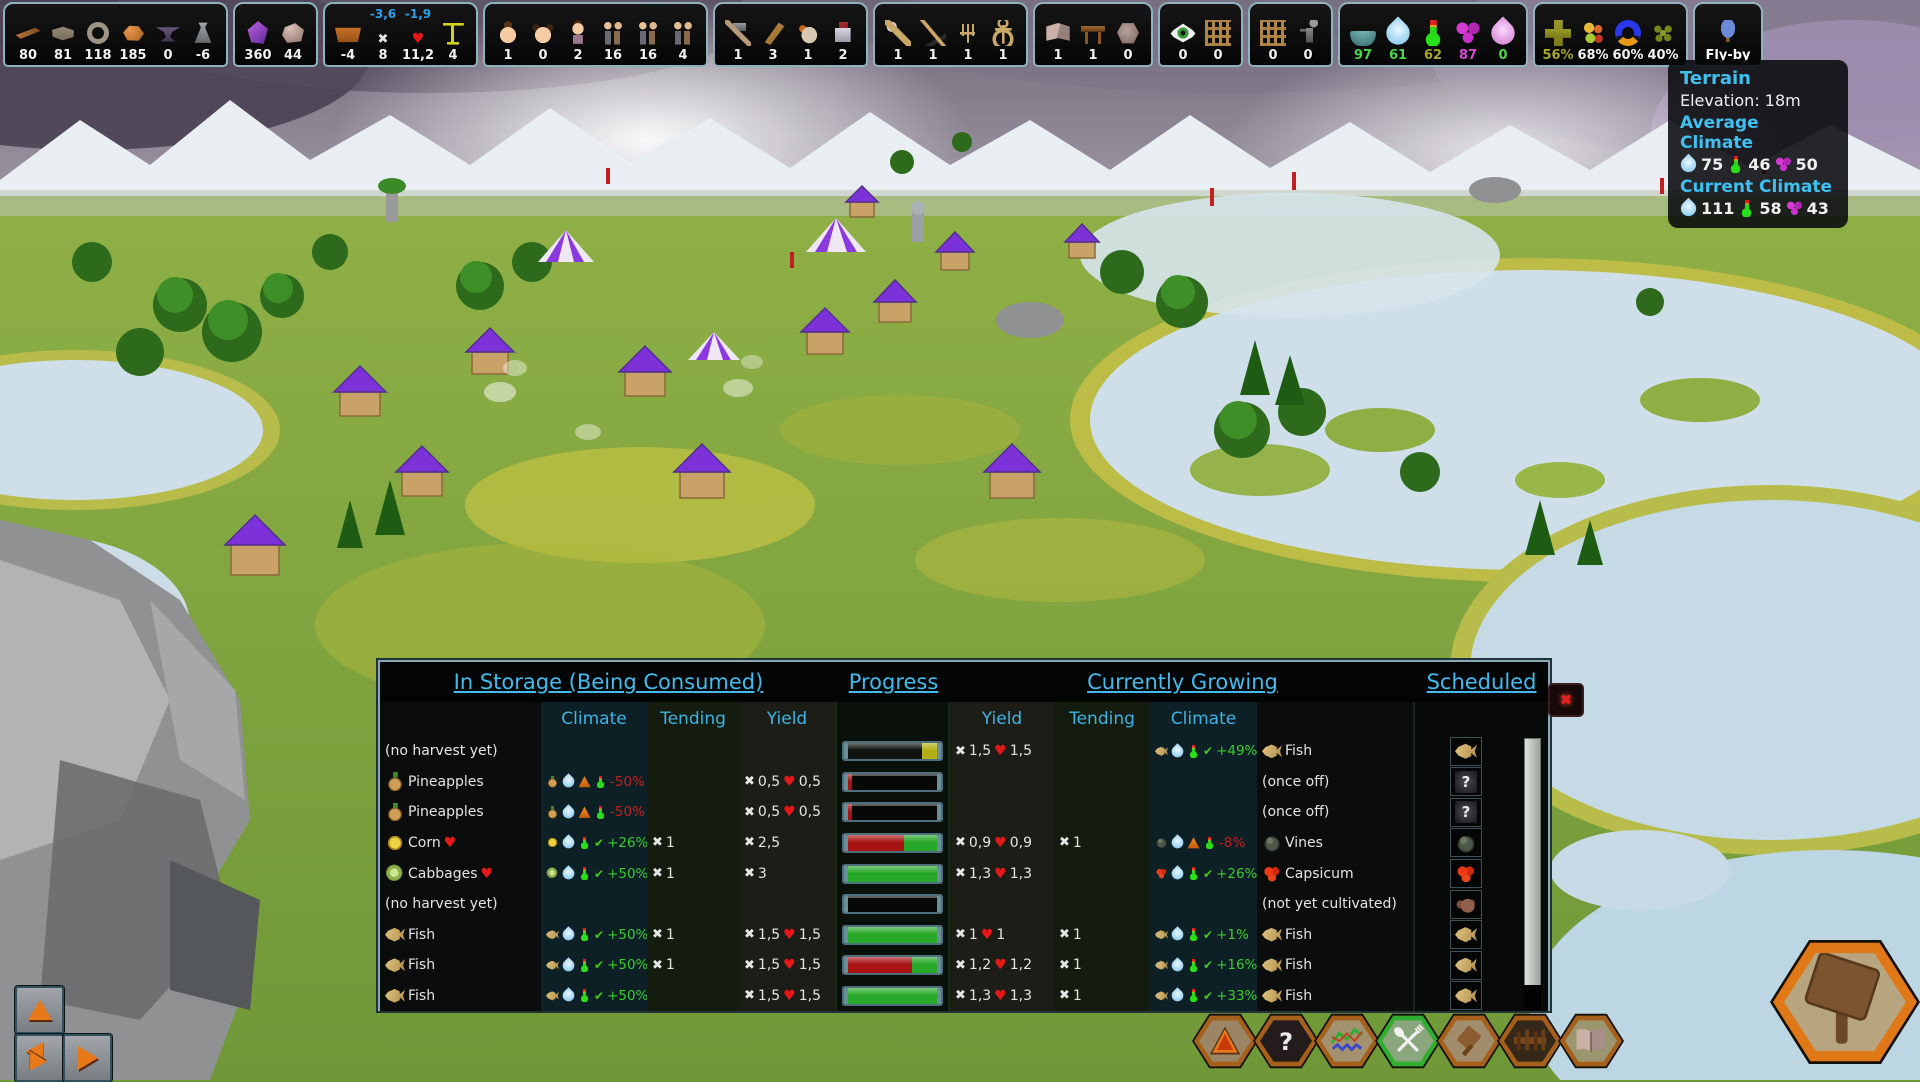  What do you see at coordinates (1058, 32) in the screenshot?
I see `book-icon` at bounding box center [1058, 32].